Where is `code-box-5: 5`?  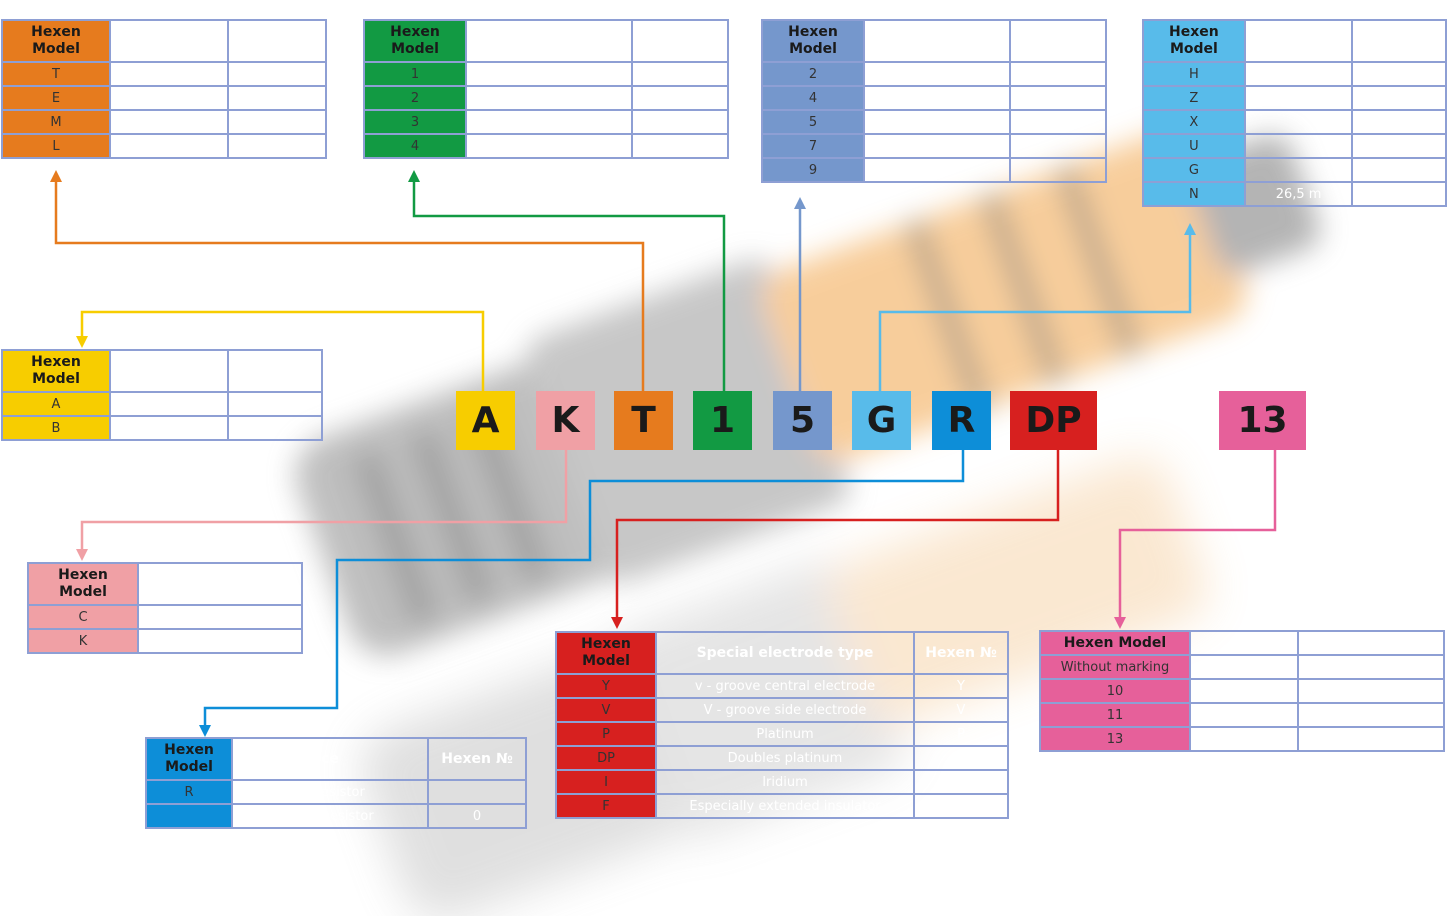
code-box-5: 5 is located at coordinates (802, 420).